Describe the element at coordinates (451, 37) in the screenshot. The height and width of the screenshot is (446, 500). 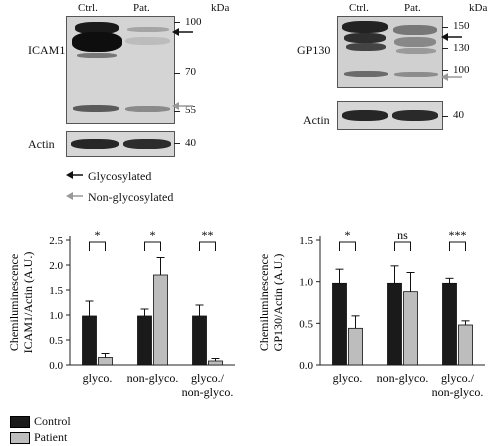
I see `right-glyco-arrow-icon` at that location.